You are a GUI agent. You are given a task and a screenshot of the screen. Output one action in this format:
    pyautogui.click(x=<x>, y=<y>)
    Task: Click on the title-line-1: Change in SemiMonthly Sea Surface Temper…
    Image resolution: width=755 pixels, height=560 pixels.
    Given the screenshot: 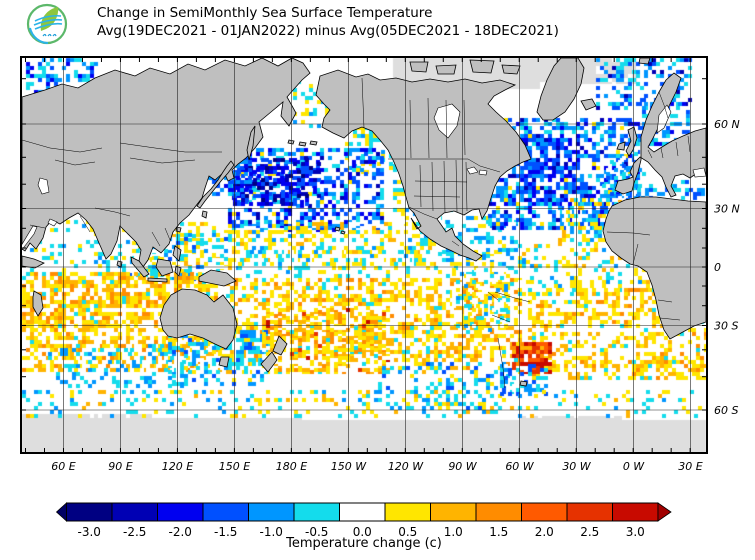 What is the action you would take?
    pyautogui.click(x=265, y=13)
    